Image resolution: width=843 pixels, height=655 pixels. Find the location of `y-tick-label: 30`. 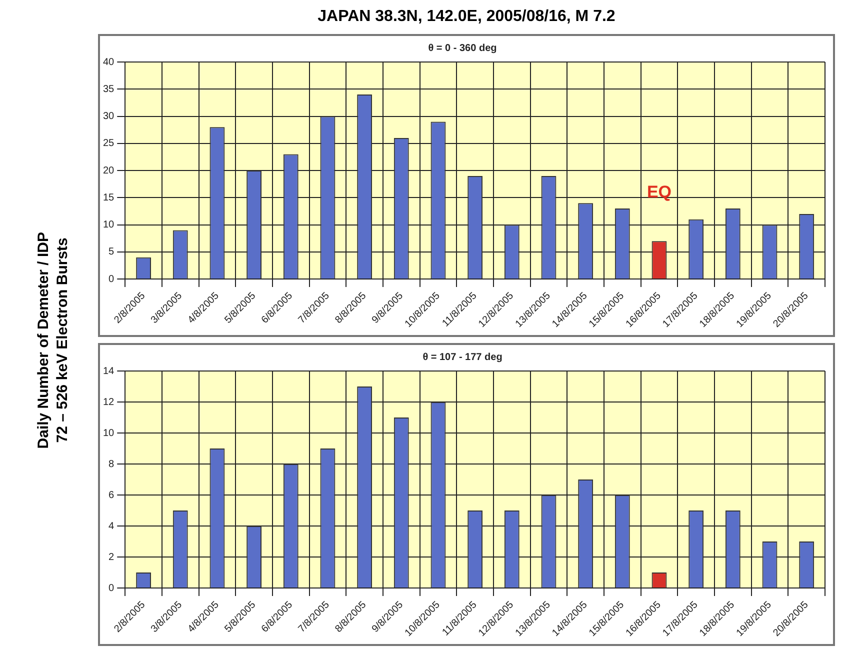

y-tick-label: 30 is located at coordinates (109, 116).